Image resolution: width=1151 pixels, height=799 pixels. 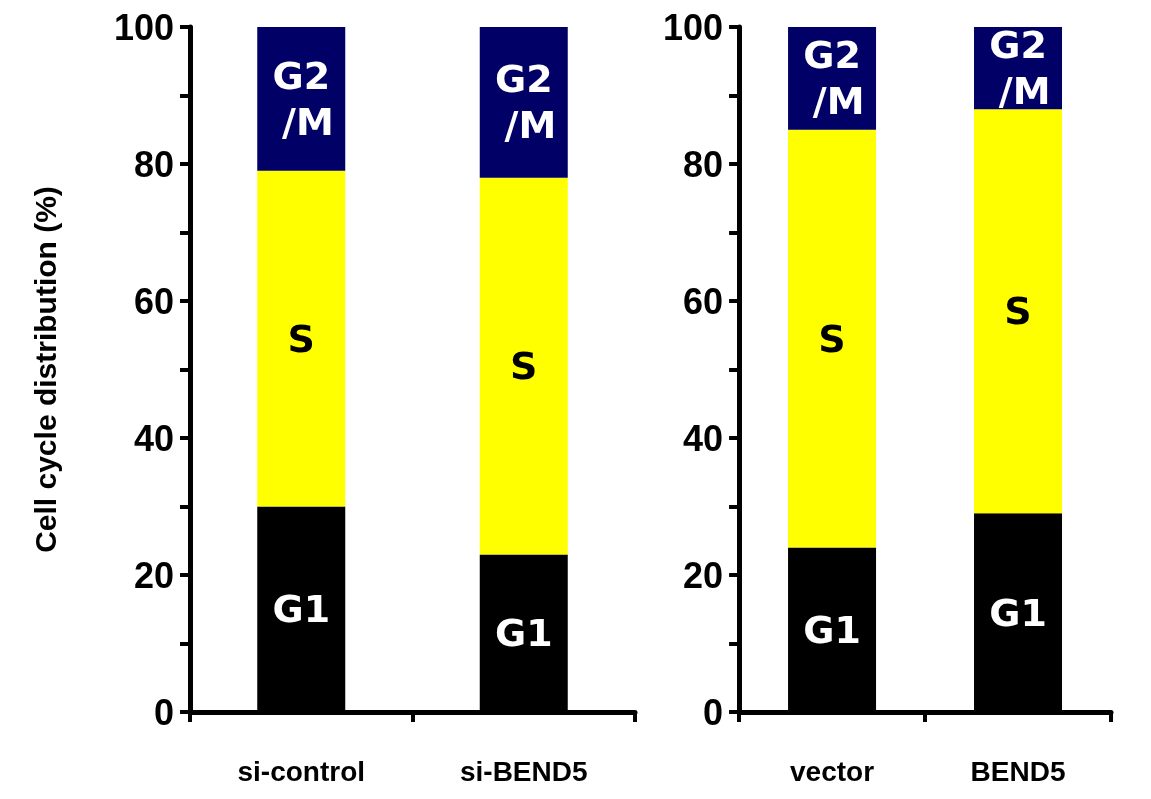 What do you see at coordinates (832, 771) in the screenshot?
I see `x-tick-label: vector` at bounding box center [832, 771].